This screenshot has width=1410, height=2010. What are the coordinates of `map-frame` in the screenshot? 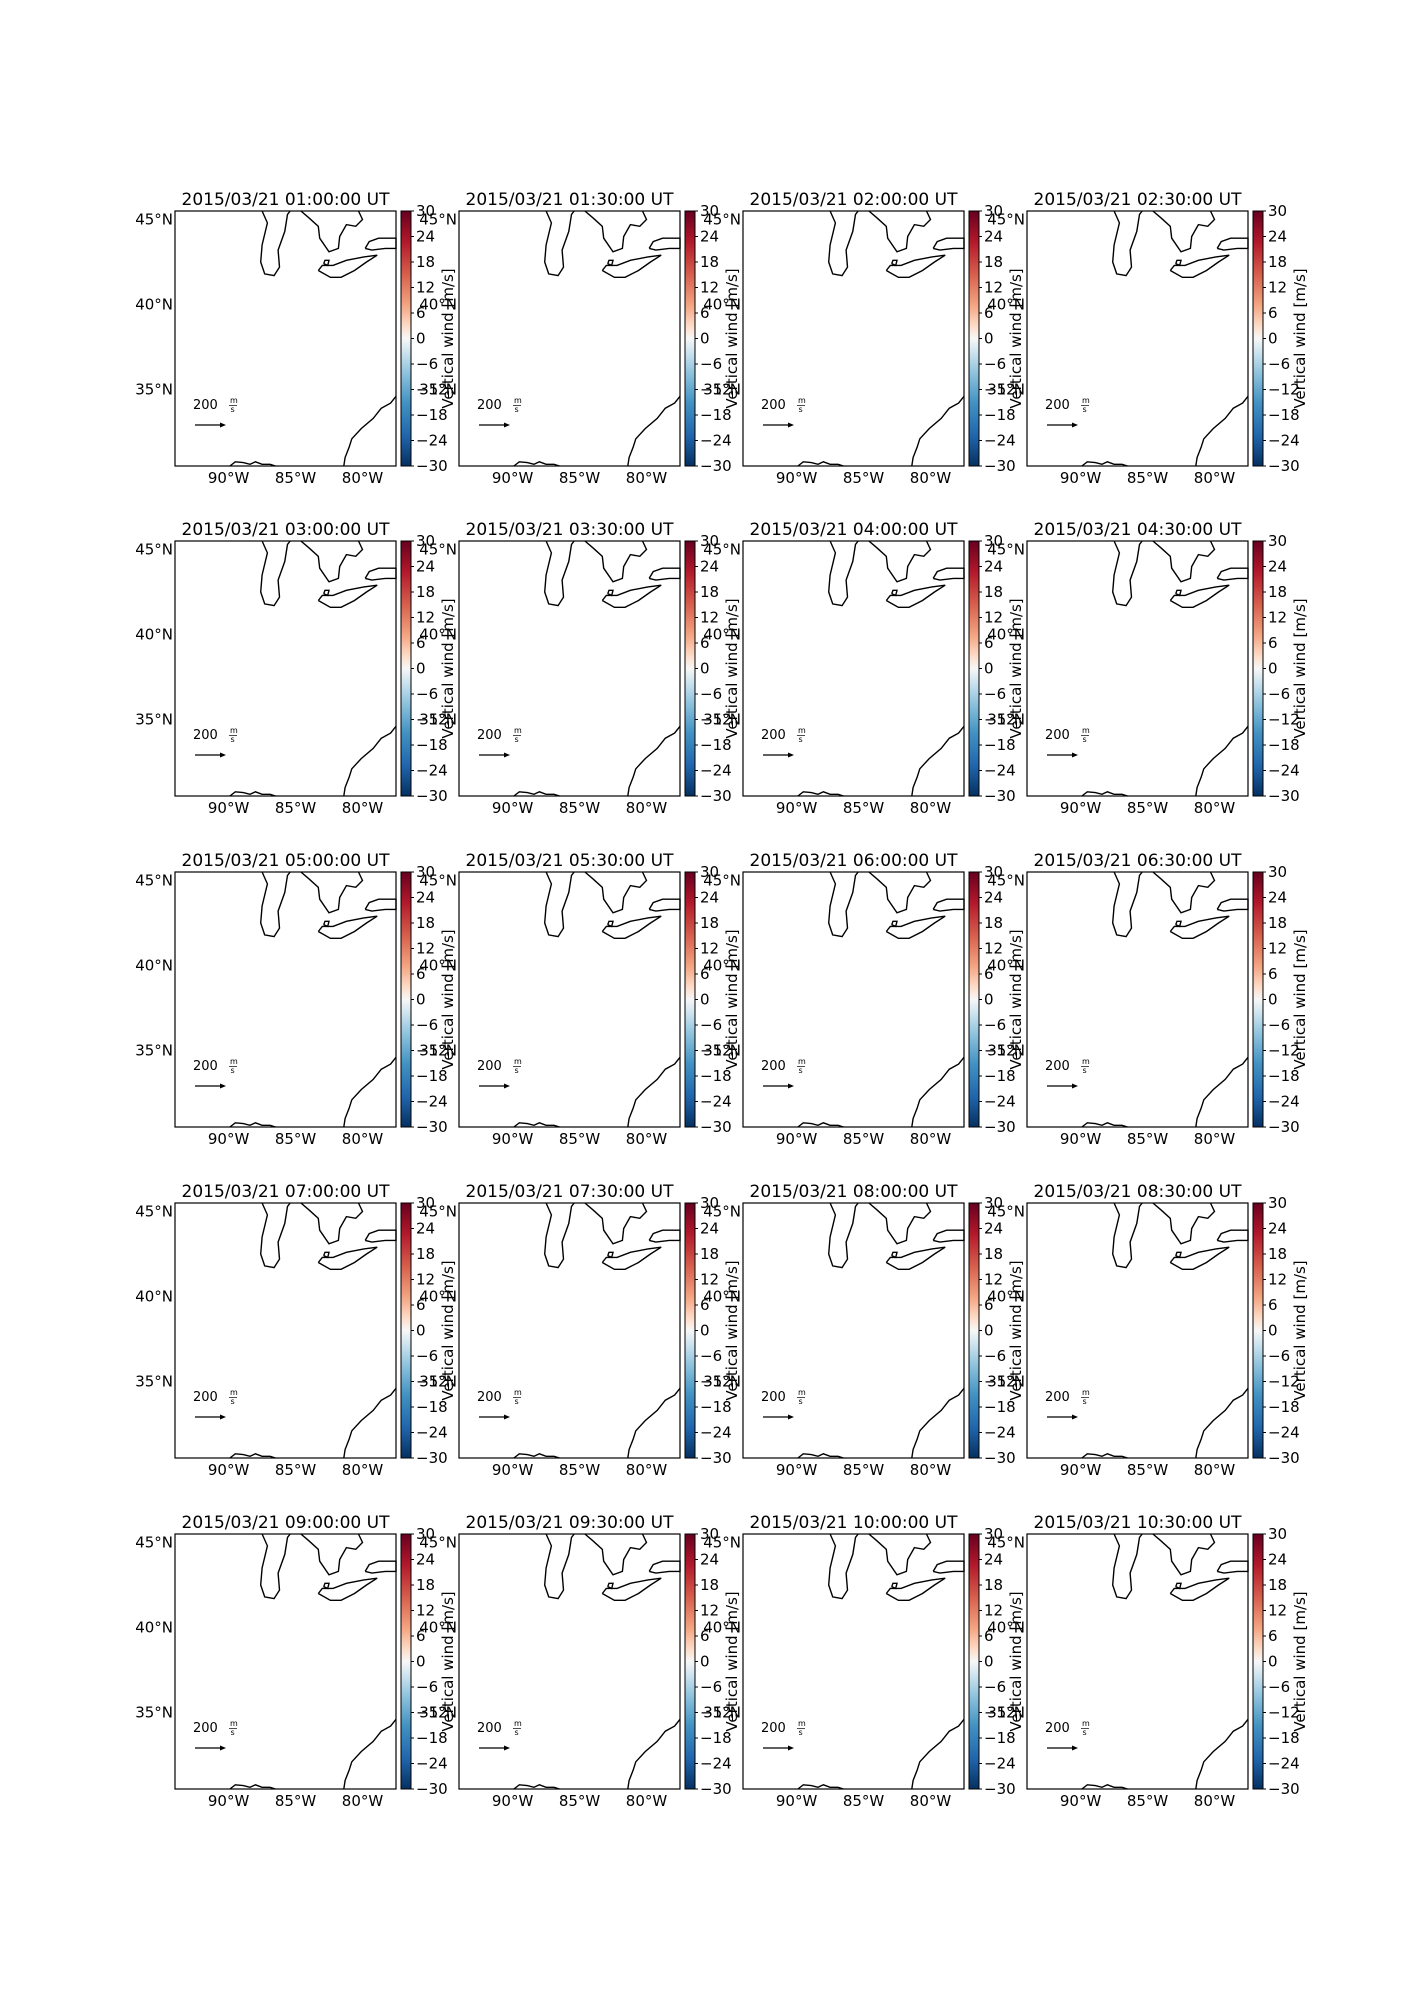 It's located at (569, 668).